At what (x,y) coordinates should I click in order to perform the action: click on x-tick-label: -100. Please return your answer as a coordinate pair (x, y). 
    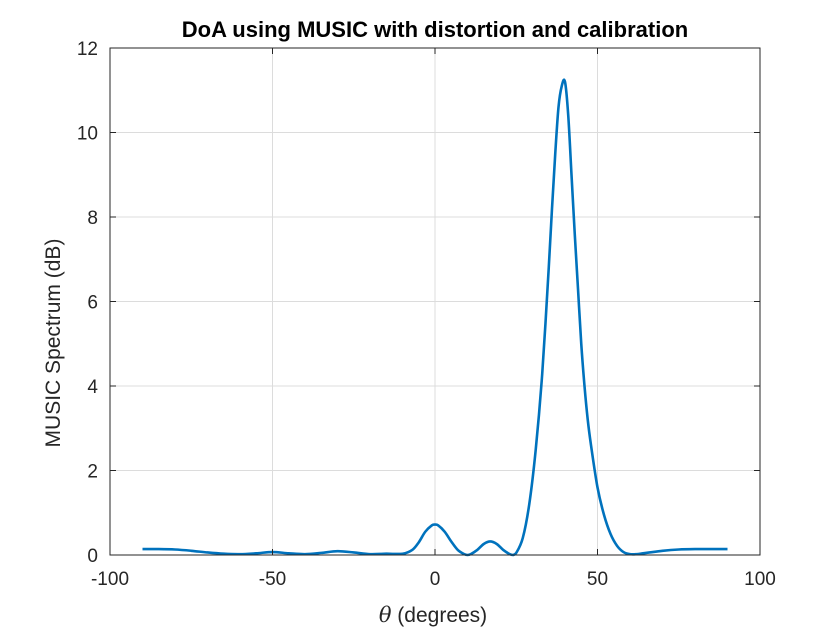
    Looking at the image, I should click on (110, 579).